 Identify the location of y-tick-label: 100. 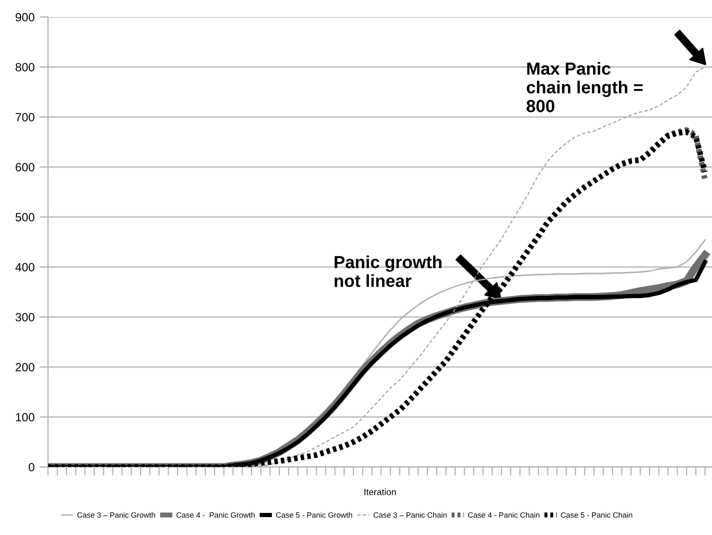
(25, 417).